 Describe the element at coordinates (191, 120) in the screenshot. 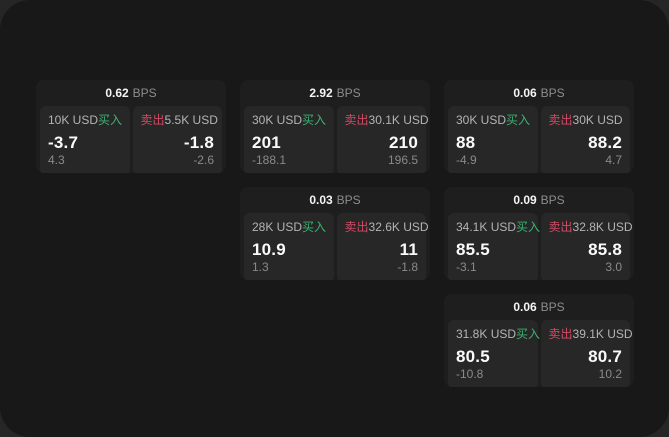

I see `sell-size: 5.5K USD` at that location.